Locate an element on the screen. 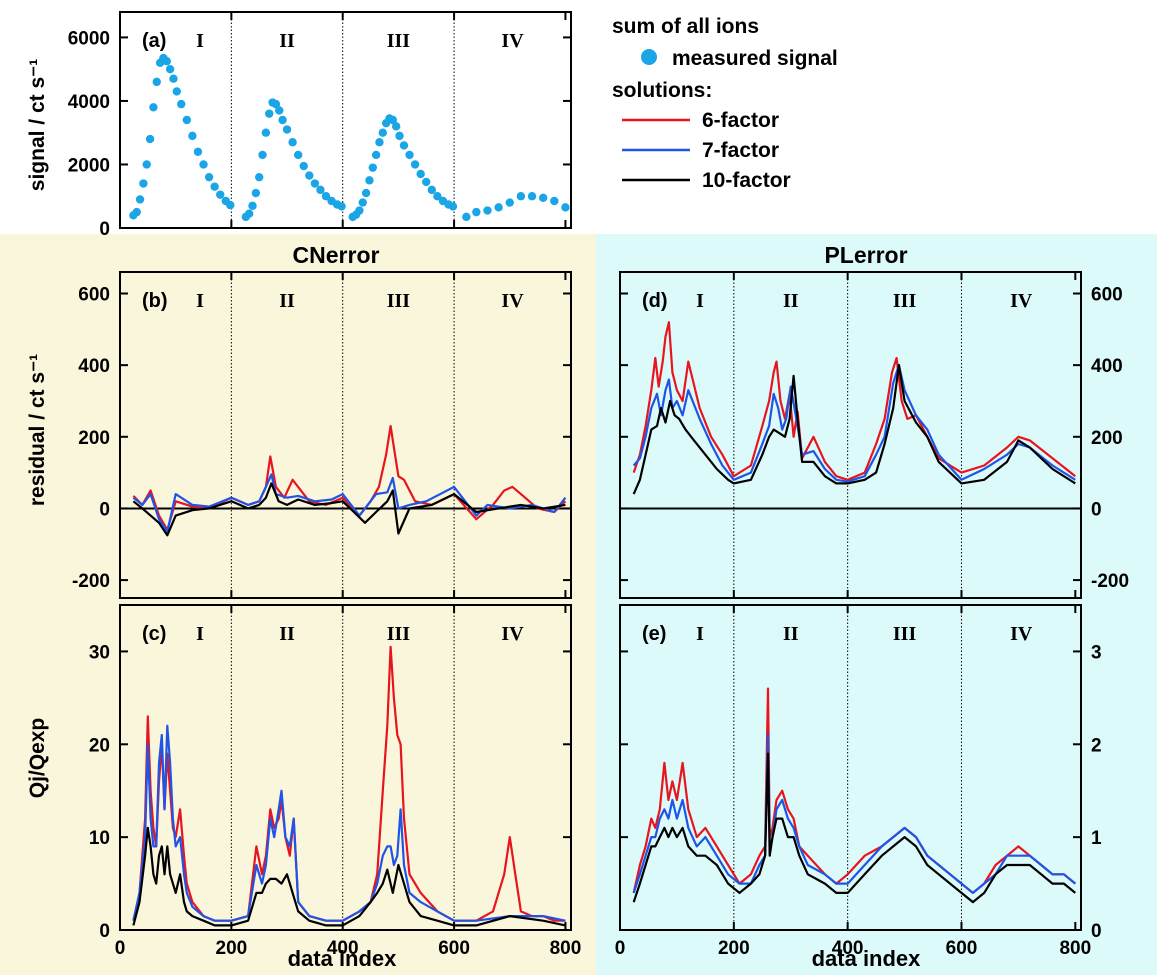 The height and width of the screenshot is (975, 1157). y-tick-label: 400 is located at coordinates (1107, 366).